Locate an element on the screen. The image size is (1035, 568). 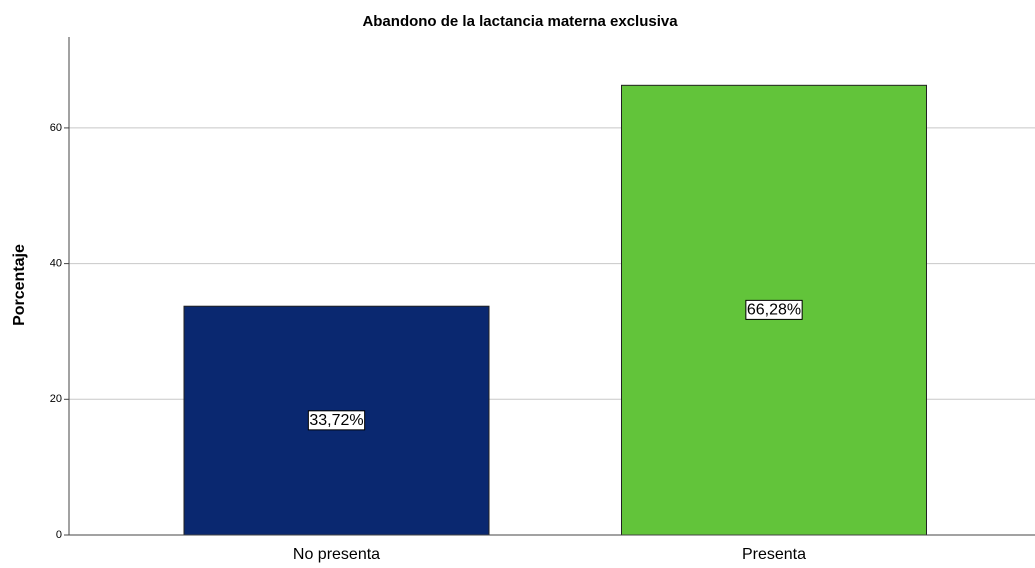
y-tick-label: 0 is located at coordinates (59, 535).